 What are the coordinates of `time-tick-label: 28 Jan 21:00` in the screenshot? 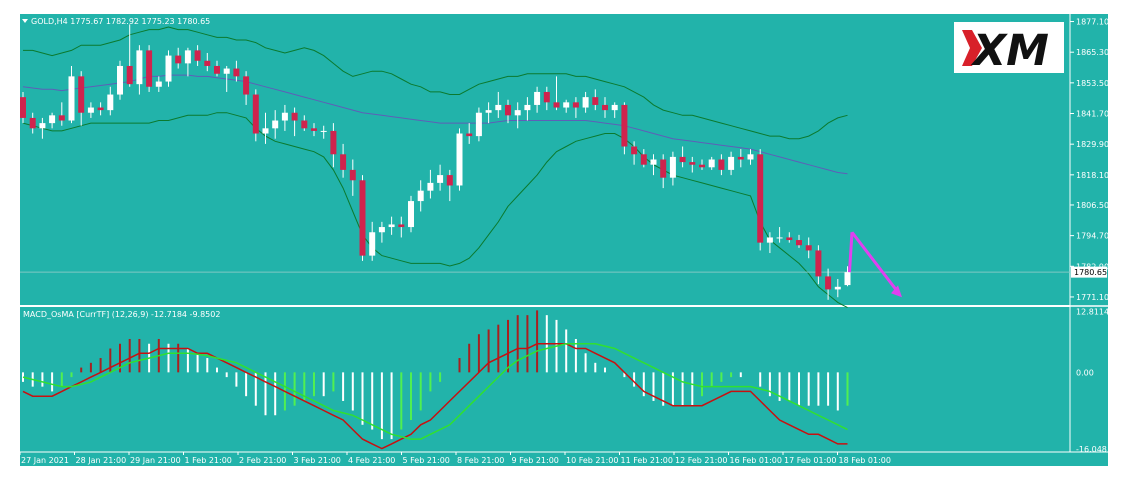 It's located at (101, 460).